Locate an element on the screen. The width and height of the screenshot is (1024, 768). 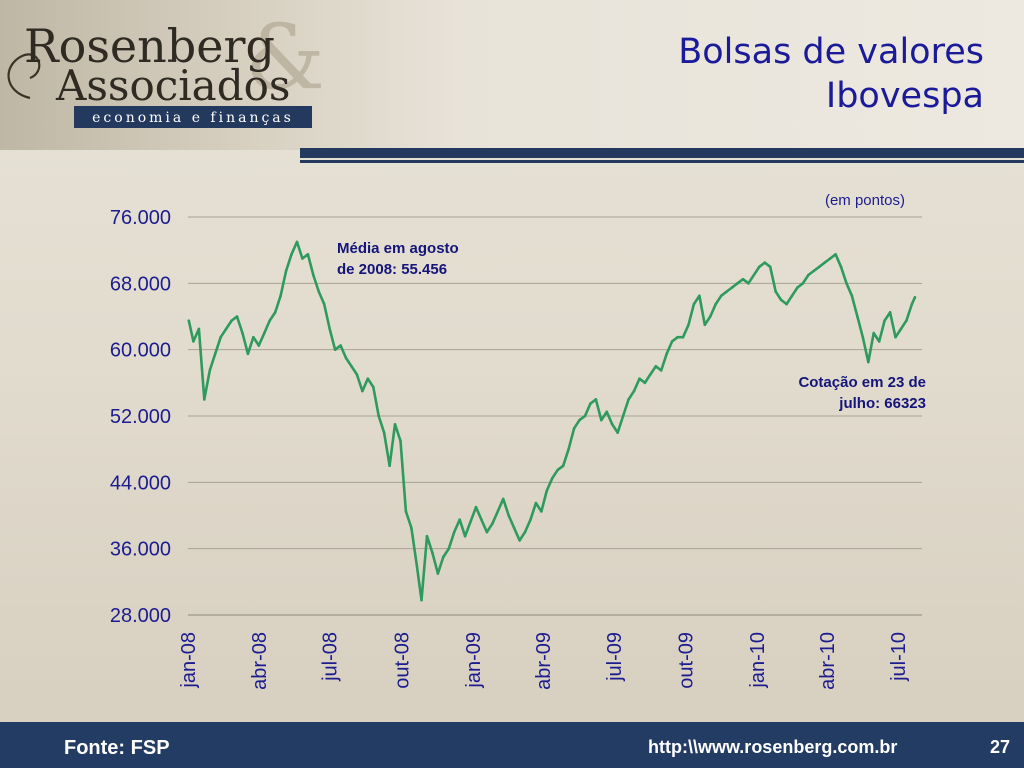
footer-bar is located at coordinates (512, 745).